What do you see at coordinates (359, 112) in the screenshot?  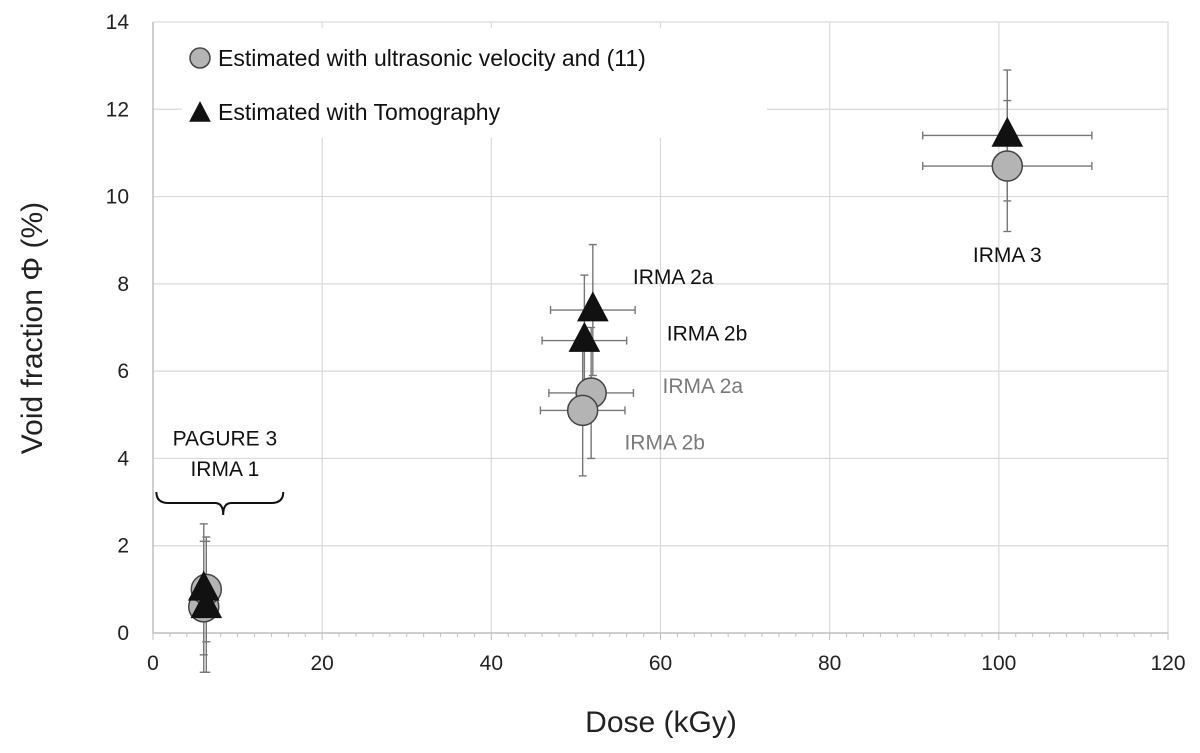 I see `legend-entry-label: Estimated with Tomography` at bounding box center [359, 112].